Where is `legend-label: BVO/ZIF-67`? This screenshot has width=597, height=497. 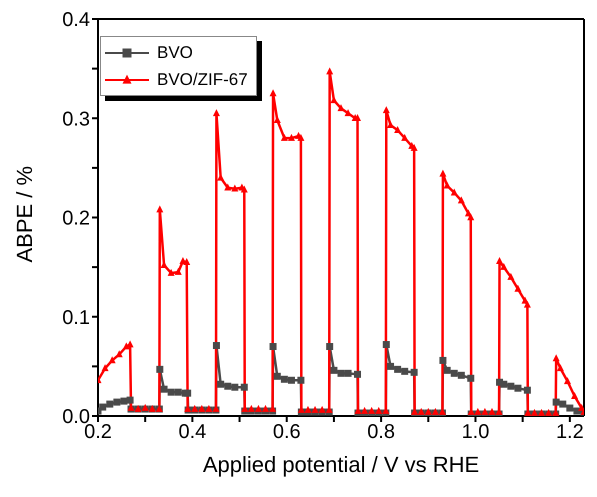 legend-label: BVO/ZIF-67 is located at coordinates (202, 80).